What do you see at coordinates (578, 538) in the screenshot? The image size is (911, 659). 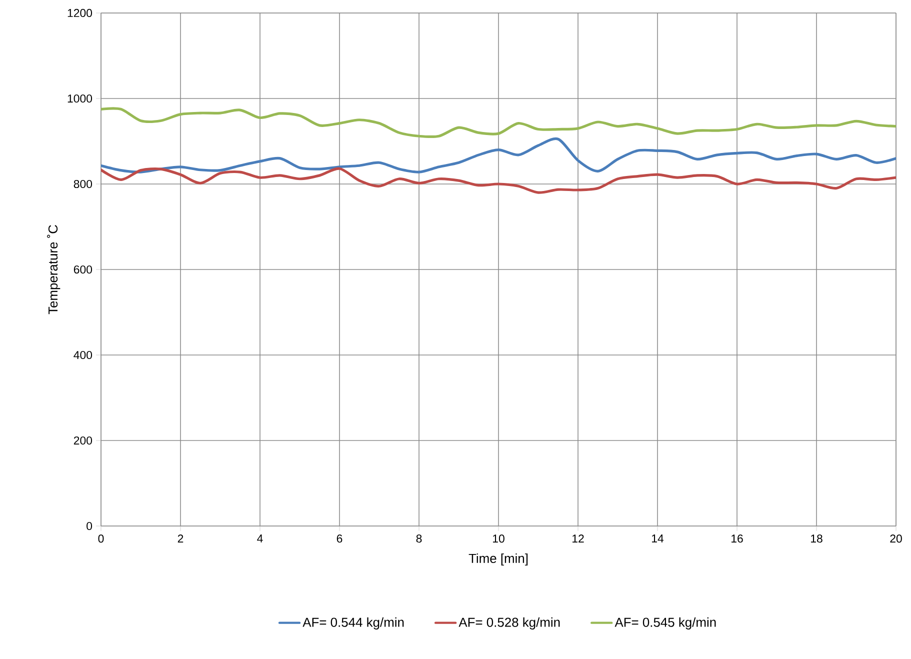 I see `x-tick-label: 12` at bounding box center [578, 538].